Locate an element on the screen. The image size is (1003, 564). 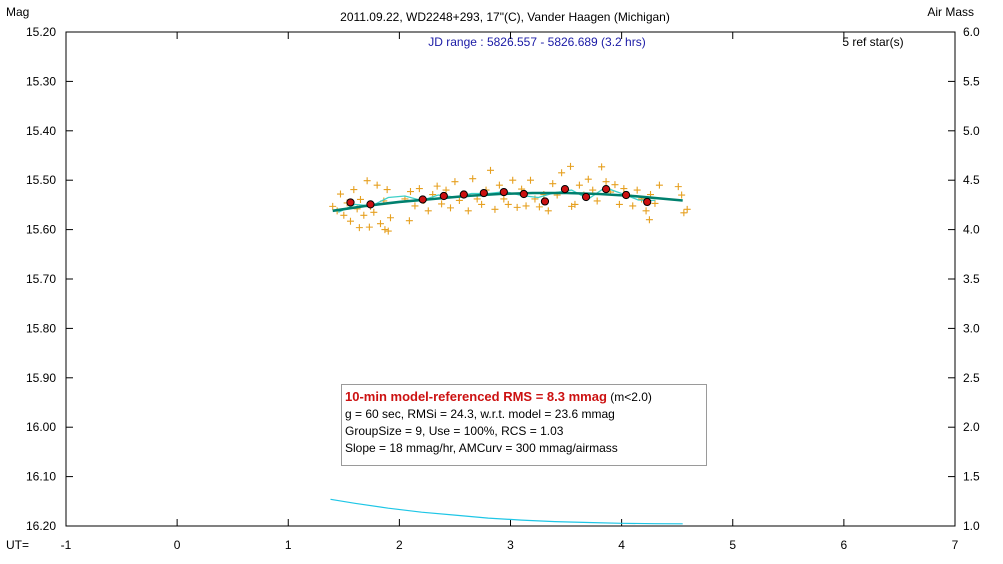
y-left-tick-label: 16.20 is located at coordinates (41, 526).